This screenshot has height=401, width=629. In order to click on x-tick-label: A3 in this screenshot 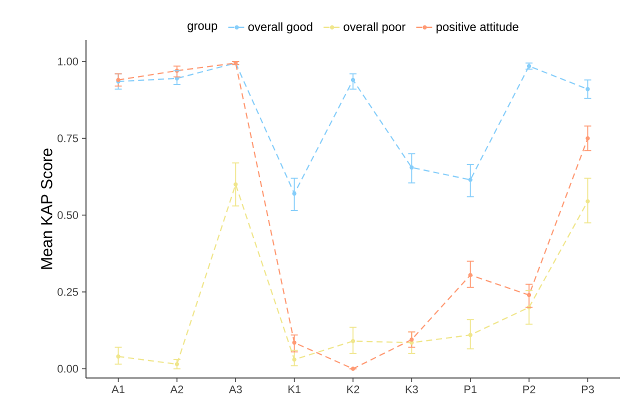, I will do `click(235, 390)`.